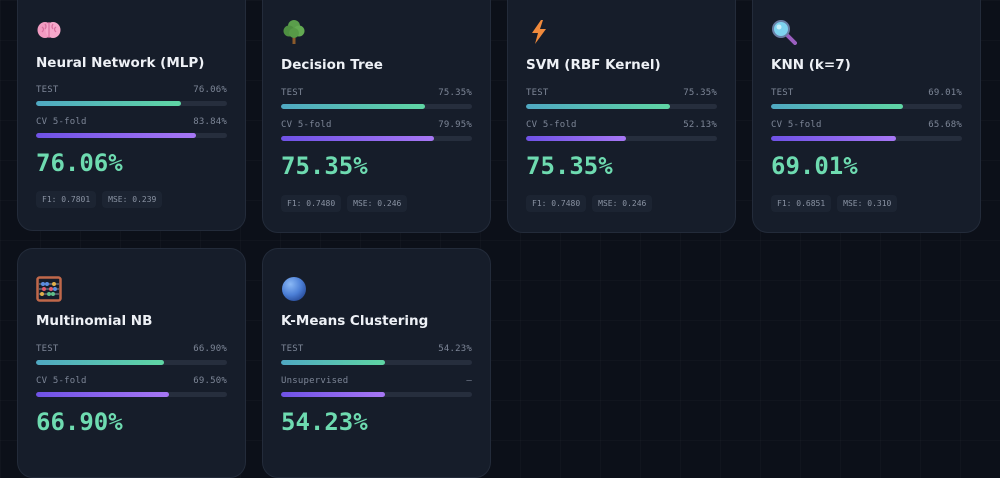  What do you see at coordinates (66, 199) in the screenshot?
I see `f1-chip: F1: 0.7801` at bounding box center [66, 199].